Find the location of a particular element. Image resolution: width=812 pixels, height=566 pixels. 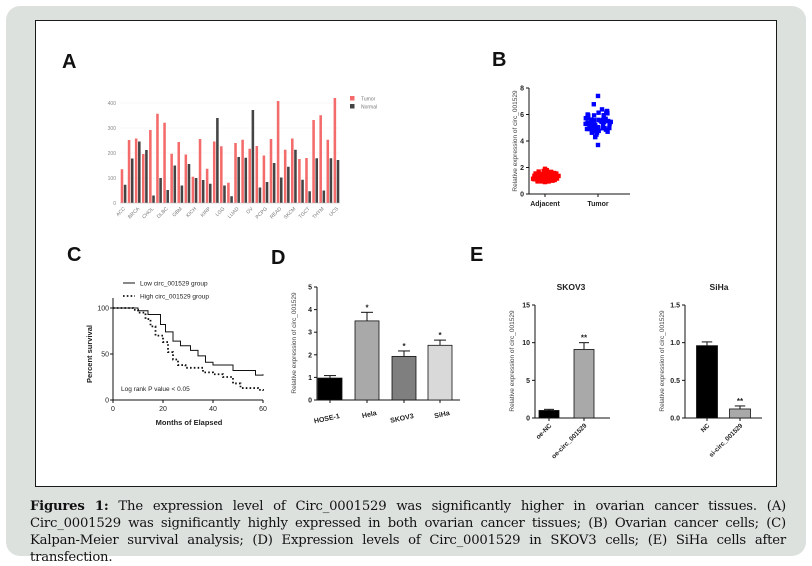

a-xtick-label: SKCM is located at coordinates (290, 213).